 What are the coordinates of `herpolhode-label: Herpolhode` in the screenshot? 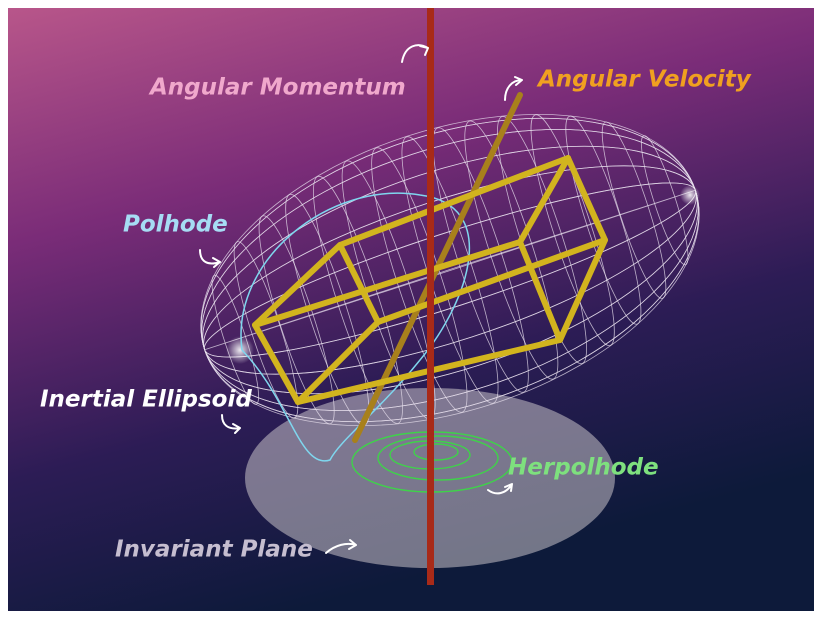 It's located at (583, 468).